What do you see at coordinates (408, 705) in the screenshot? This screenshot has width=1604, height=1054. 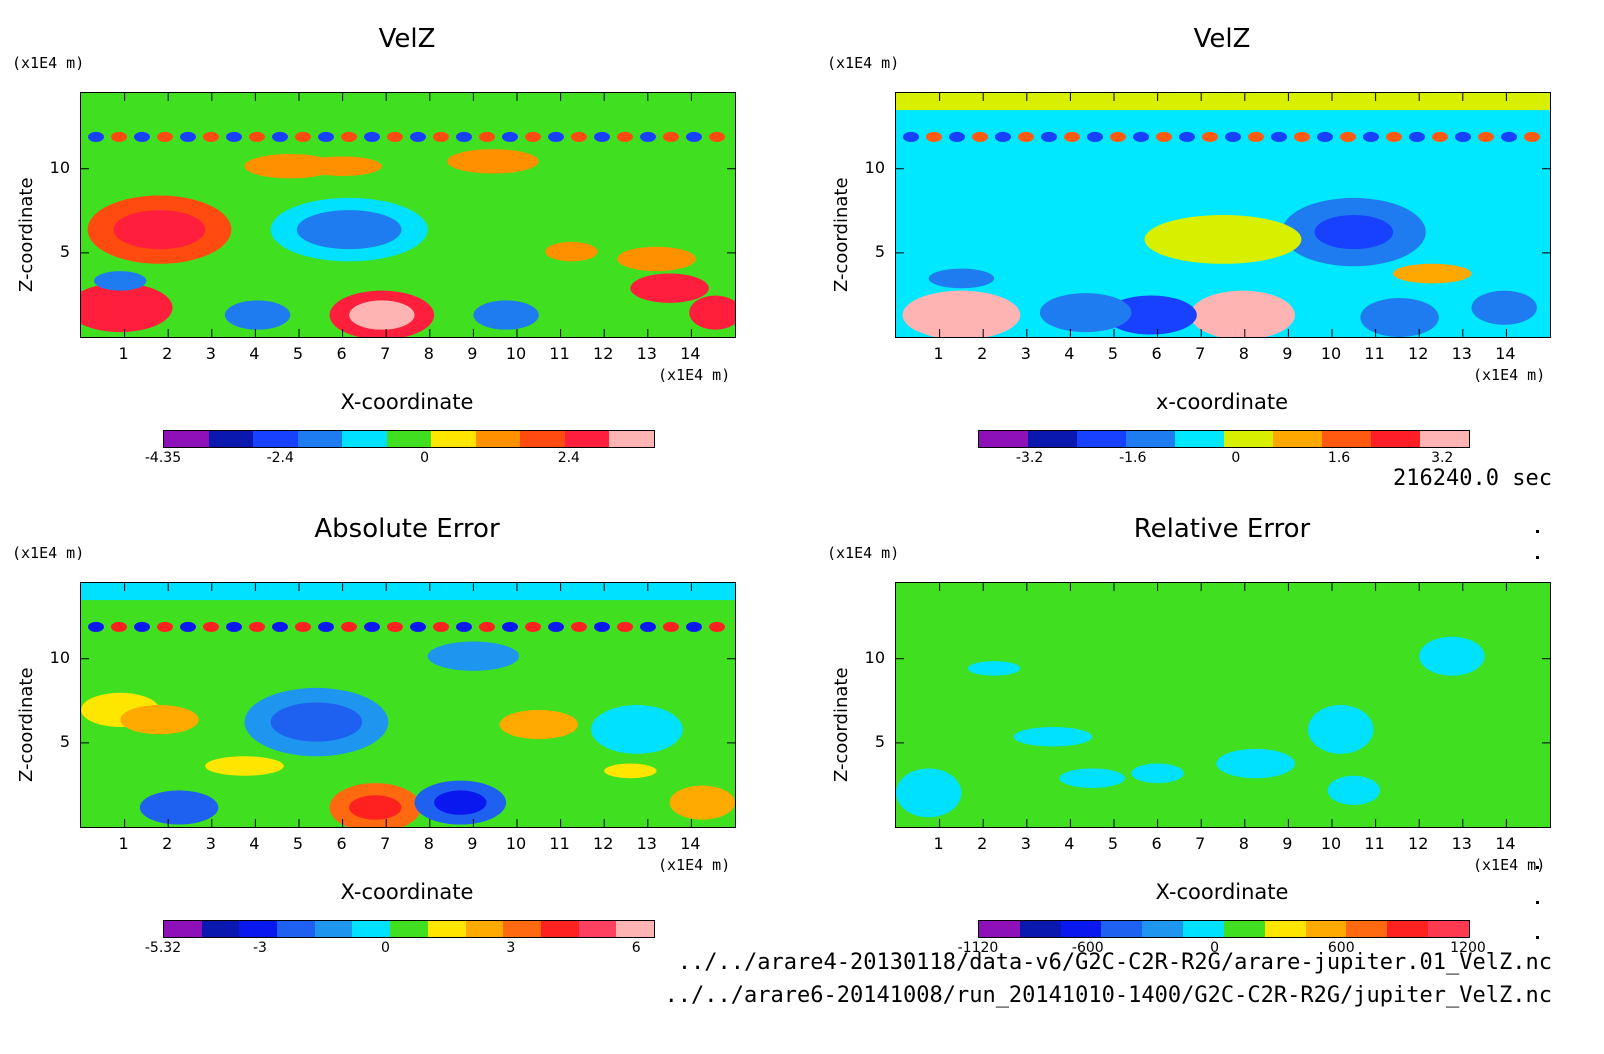 I see `heatmap-plot` at bounding box center [408, 705].